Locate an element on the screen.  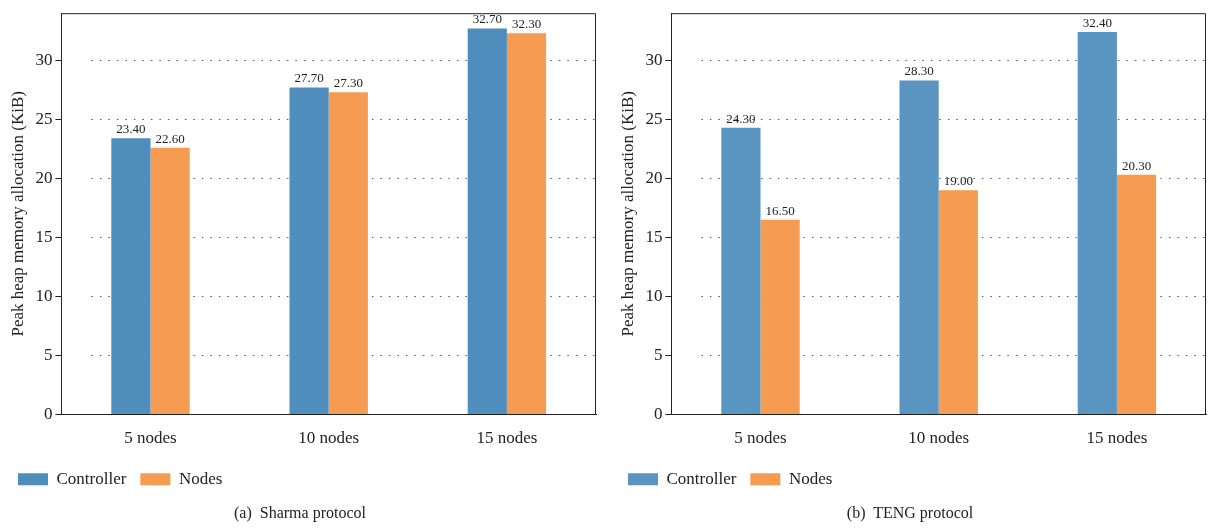
data-label: 23.40 is located at coordinates (131, 129).